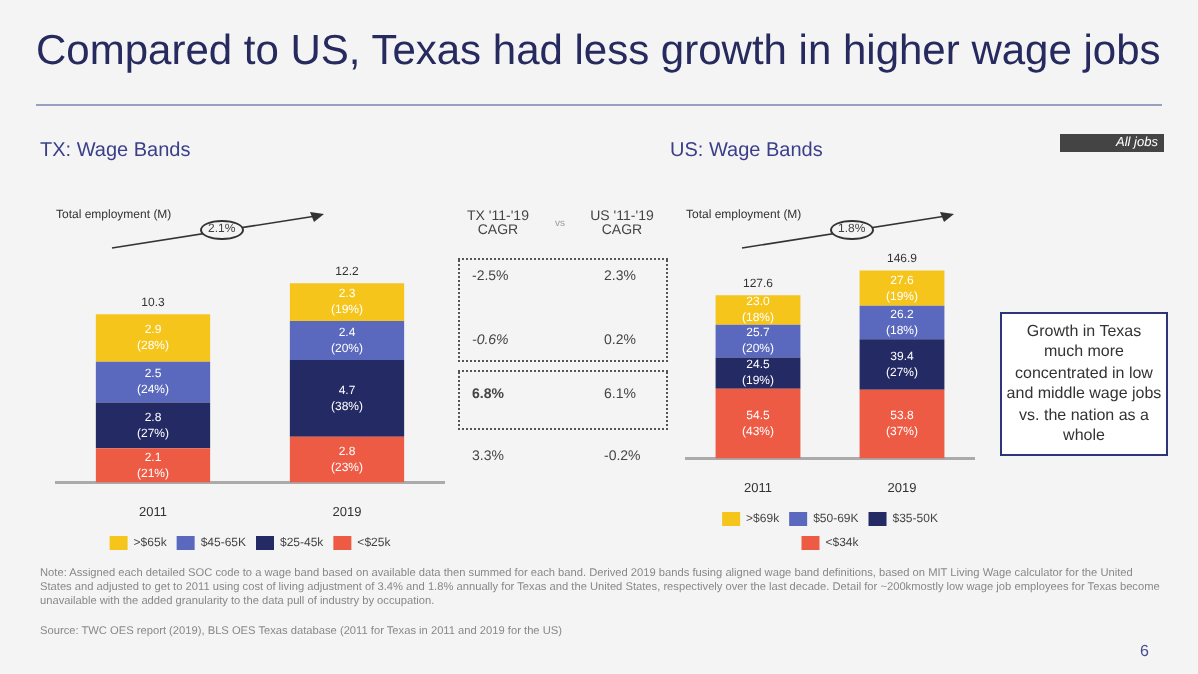 This screenshot has height=674, width=1198. Describe the element at coordinates (746, 151) in the screenshot. I see `chart-title: US: Wage Bands` at that location.